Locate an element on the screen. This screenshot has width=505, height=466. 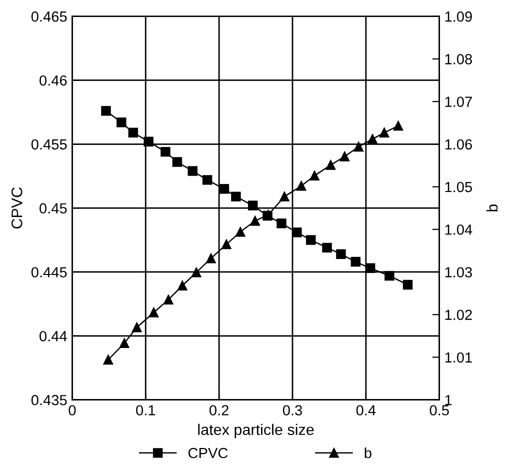
x-axis-title: latex particle size is located at coordinates (256, 431).